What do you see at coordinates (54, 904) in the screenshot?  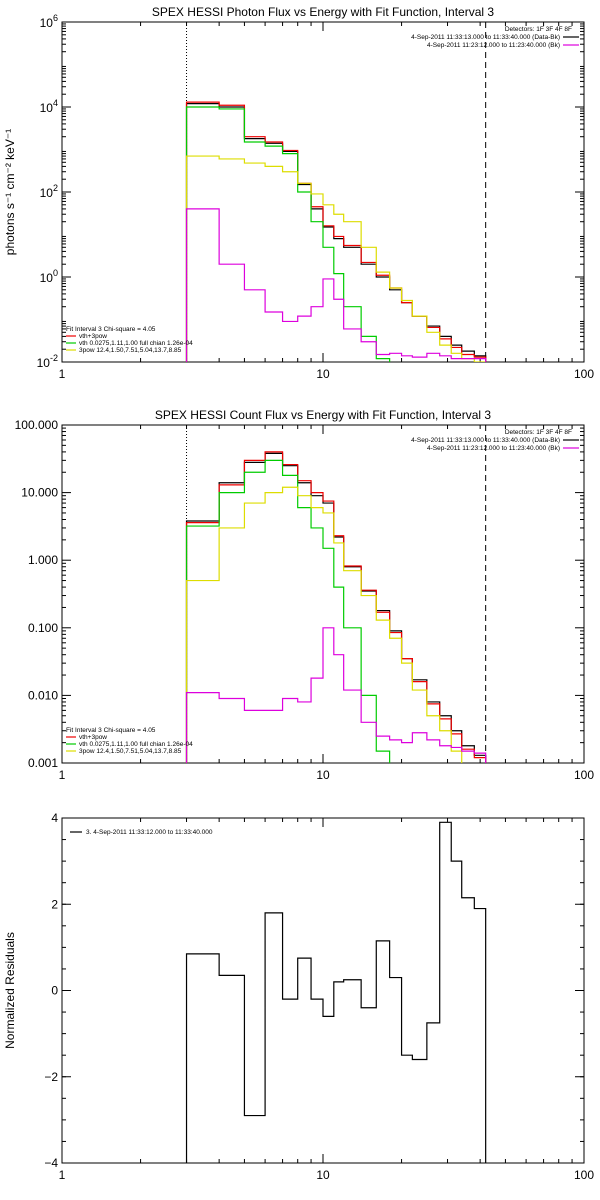 I see `y-tick-label: 2` at bounding box center [54, 904].